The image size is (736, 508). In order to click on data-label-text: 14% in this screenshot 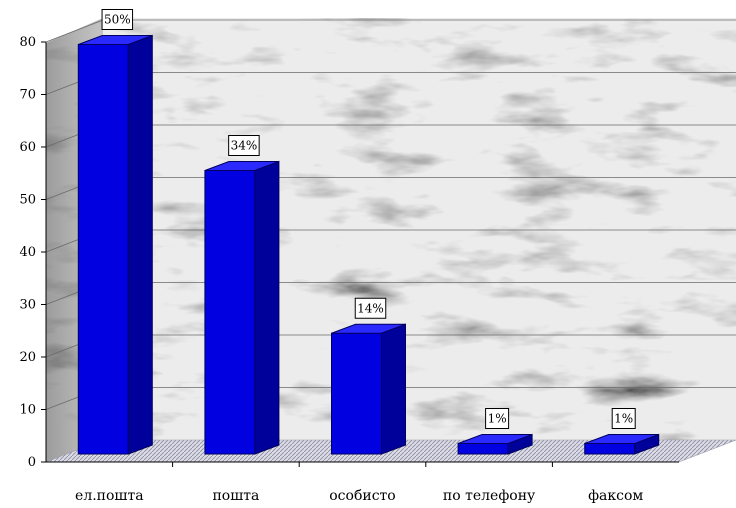, I will do `click(370, 308)`.